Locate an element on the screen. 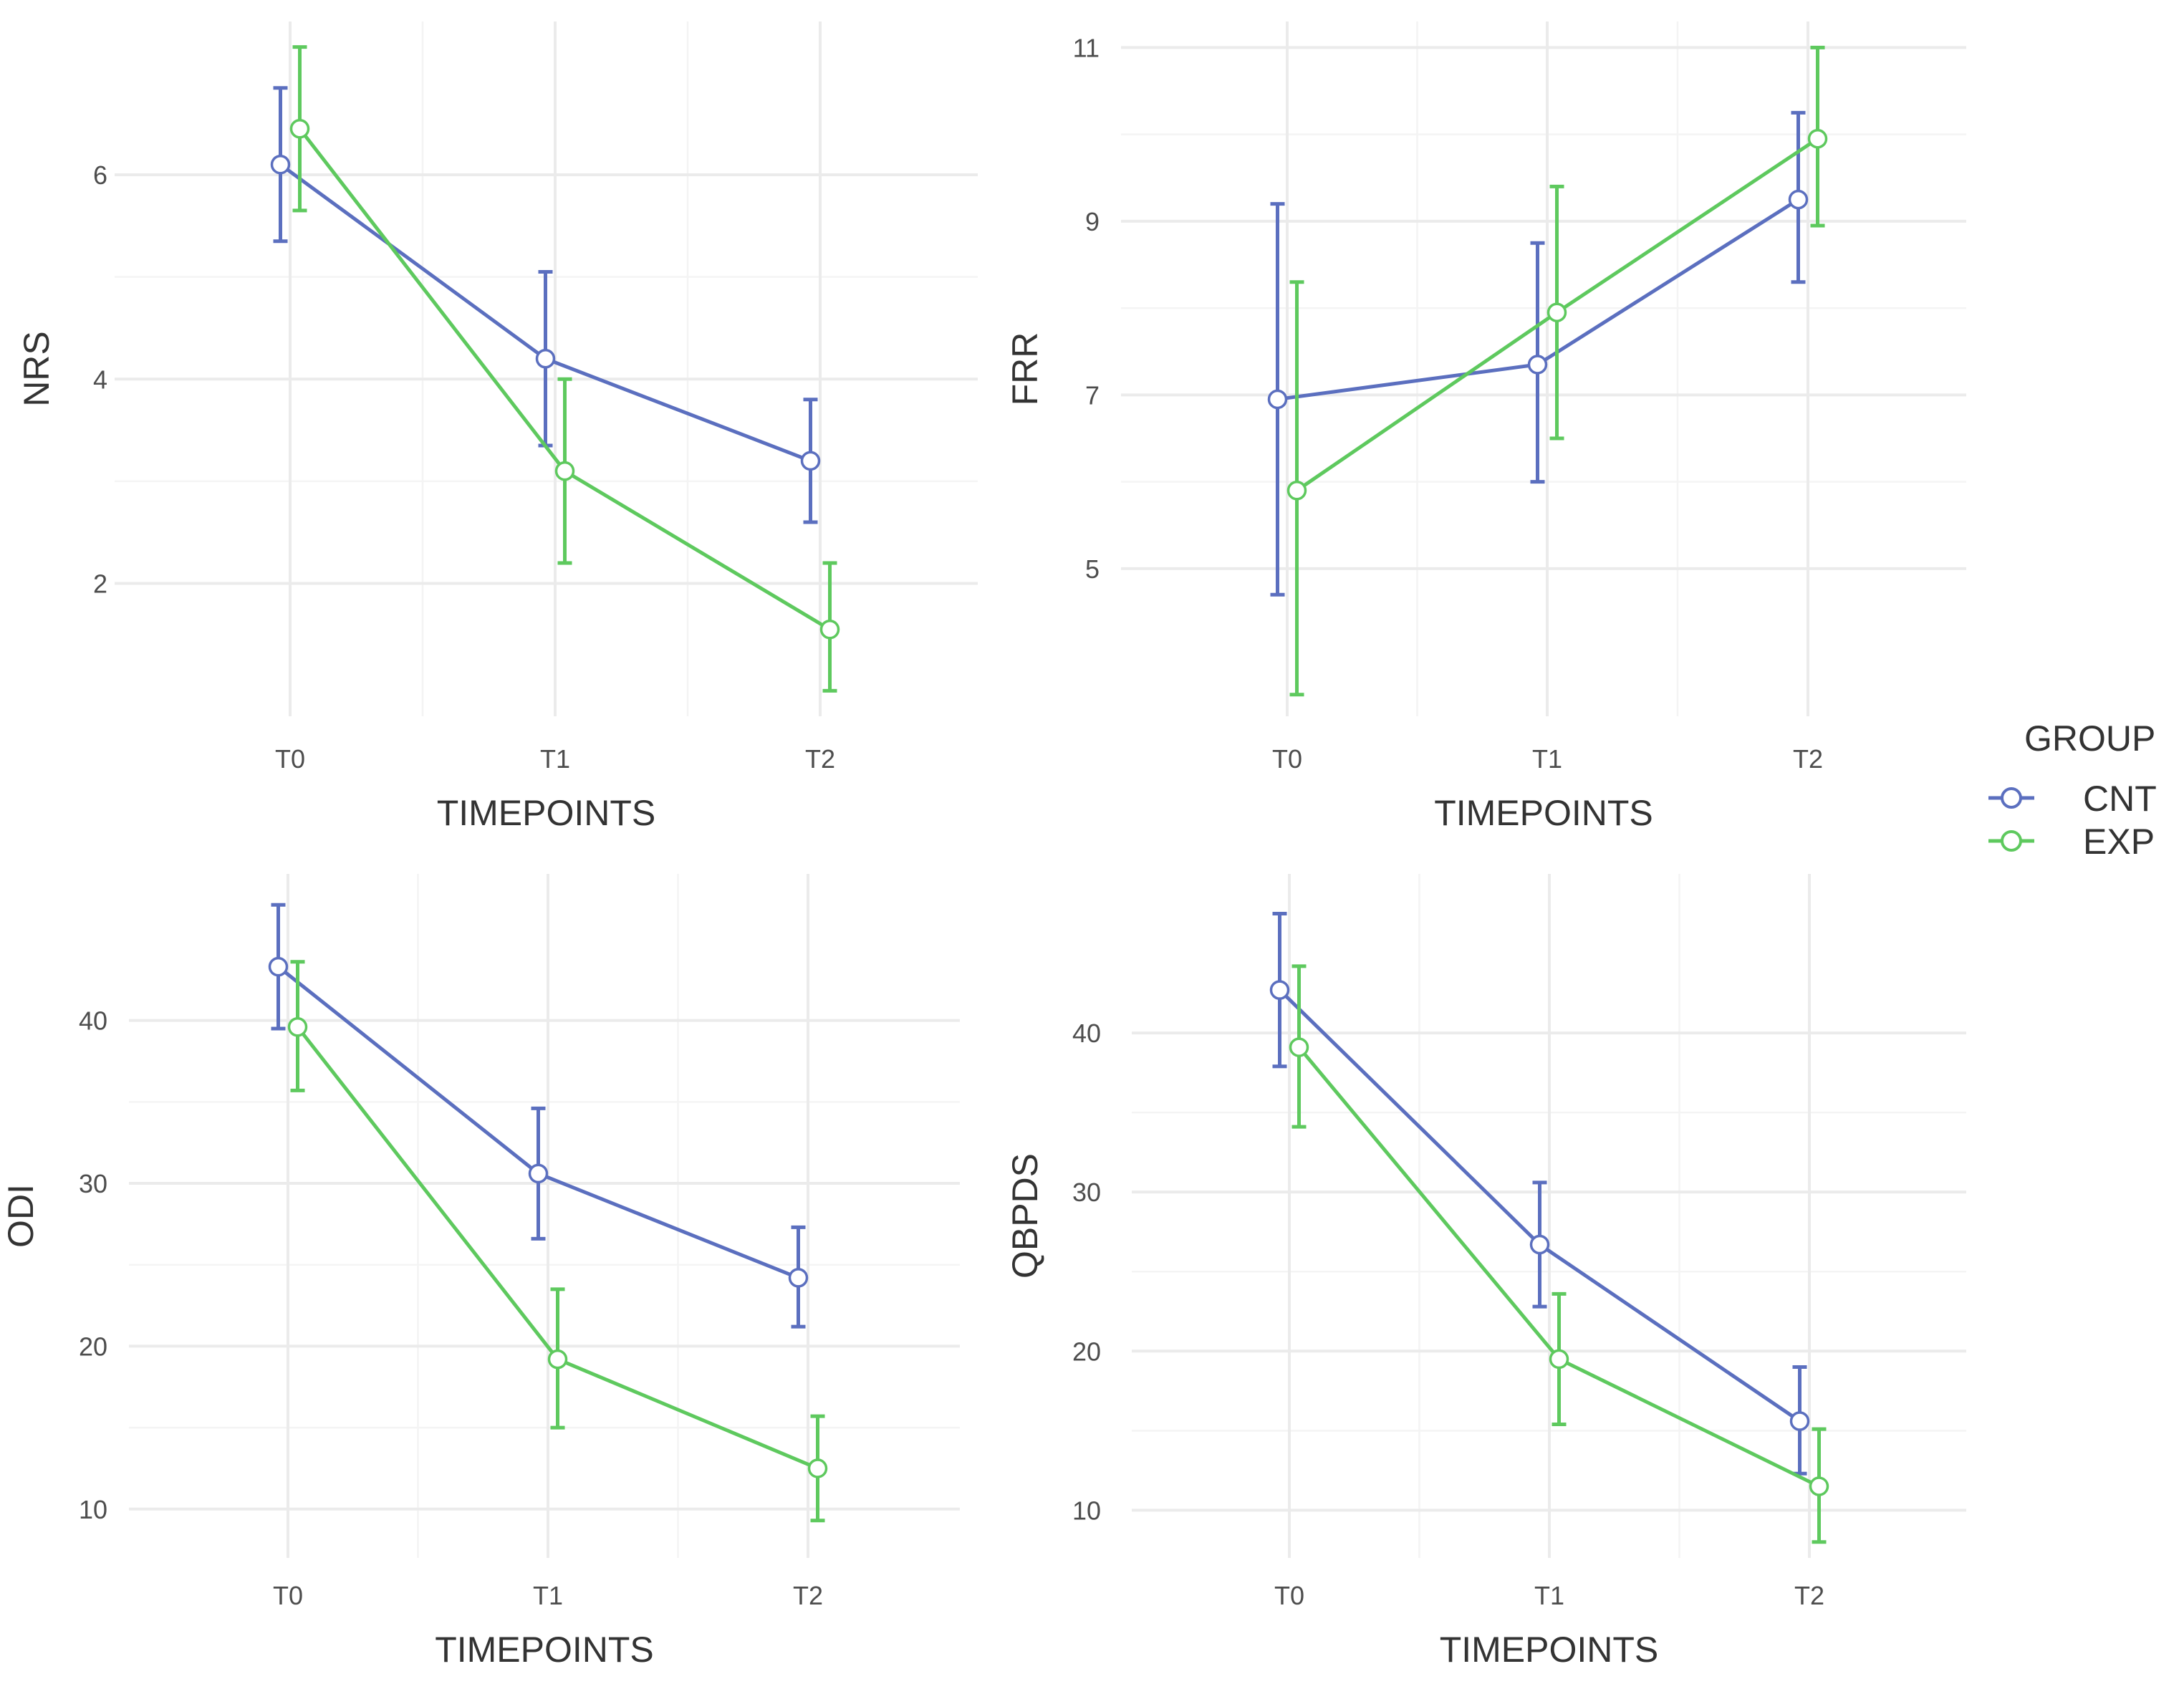  y-tick-label: 2 is located at coordinates (100, 584).